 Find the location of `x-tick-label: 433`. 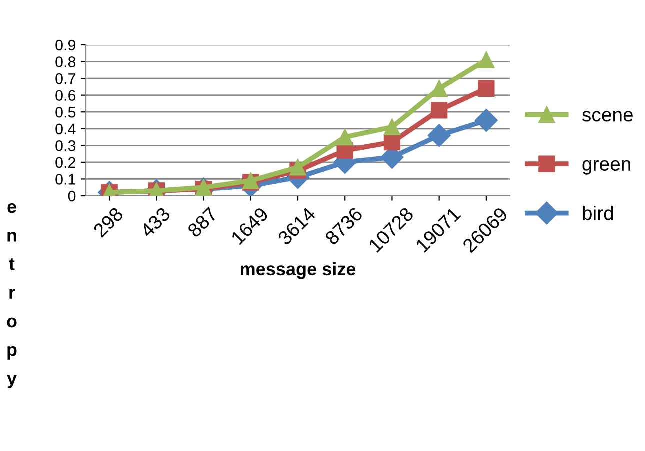

x-tick-label: 433 is located at coordinates (155, 222).